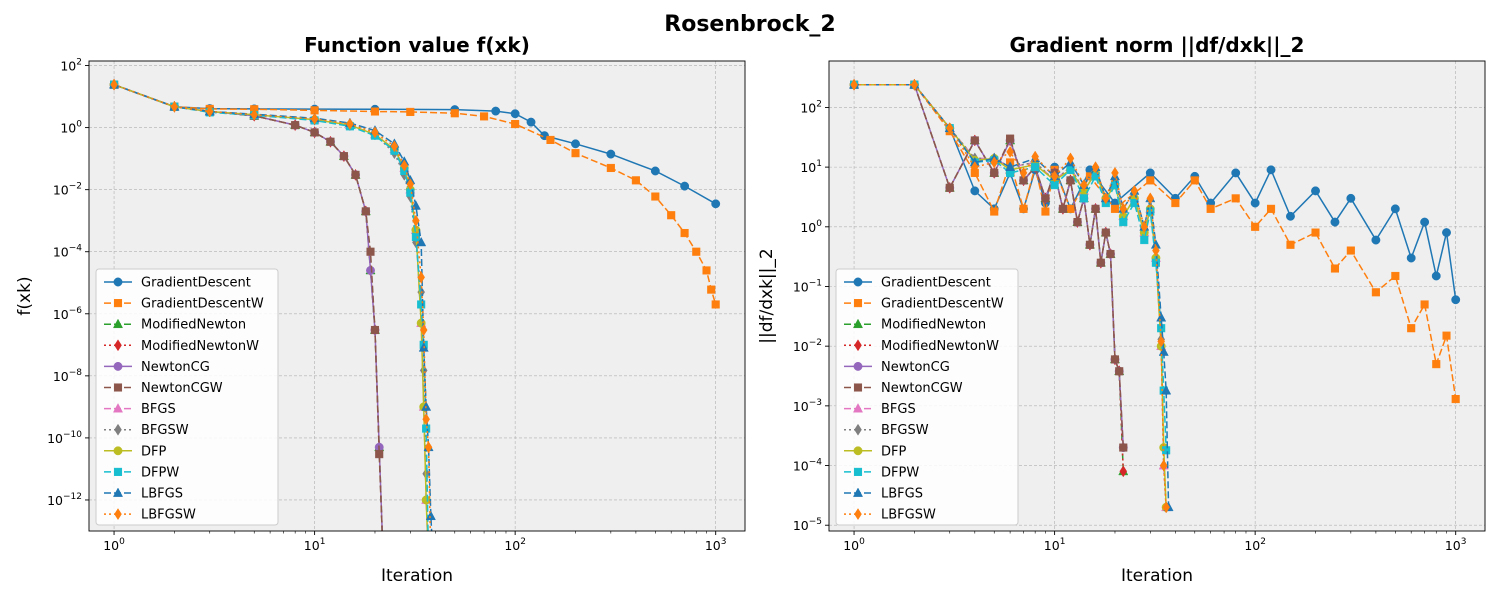  Describe the element at coordinates (811, 167) in the screenshot. I see `y-tick-label: 10¹` at that location.